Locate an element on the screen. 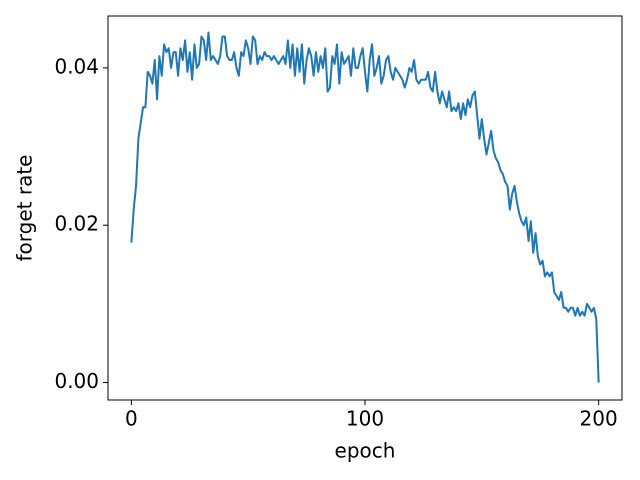  y-tick-label: 0.00 is located at coordinates (76, 381).